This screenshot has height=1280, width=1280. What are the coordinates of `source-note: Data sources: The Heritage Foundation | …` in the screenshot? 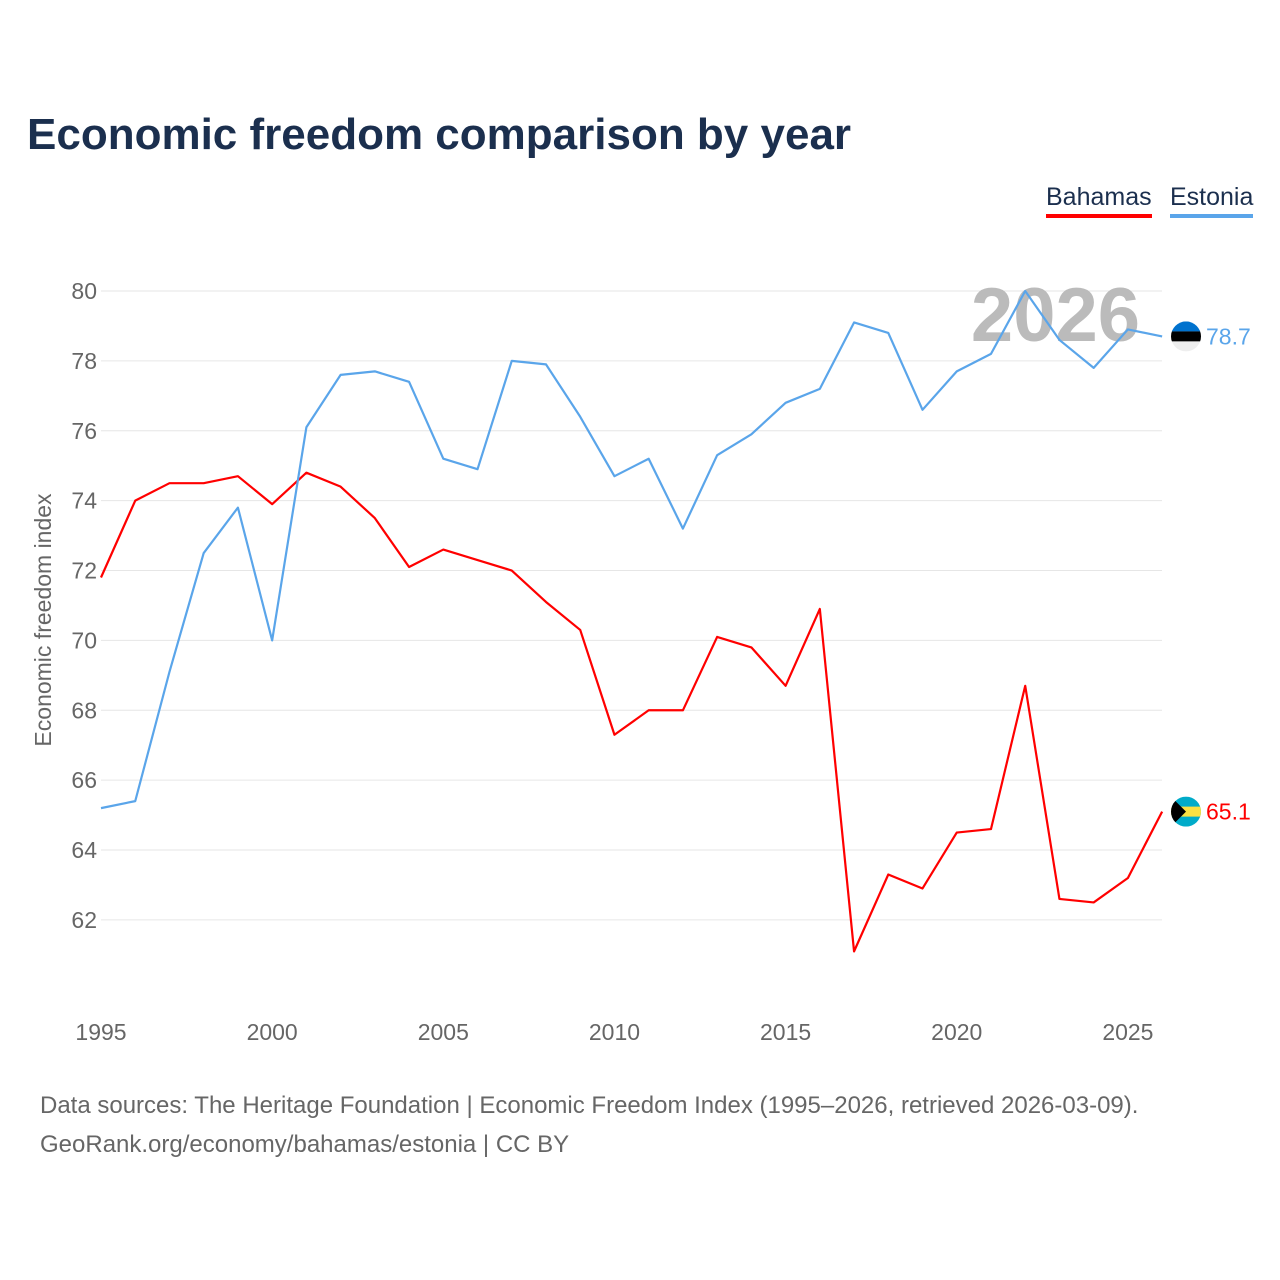 It's located at (589, 1125).